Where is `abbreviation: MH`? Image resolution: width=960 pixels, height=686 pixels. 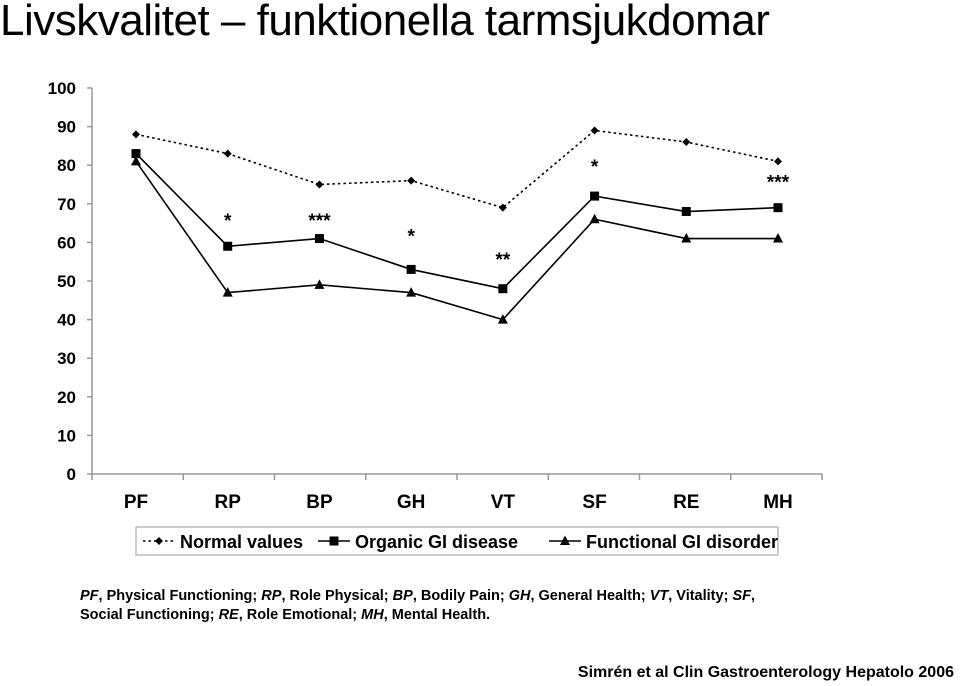 abbreviation: MH is located at coordinates (372, 615).